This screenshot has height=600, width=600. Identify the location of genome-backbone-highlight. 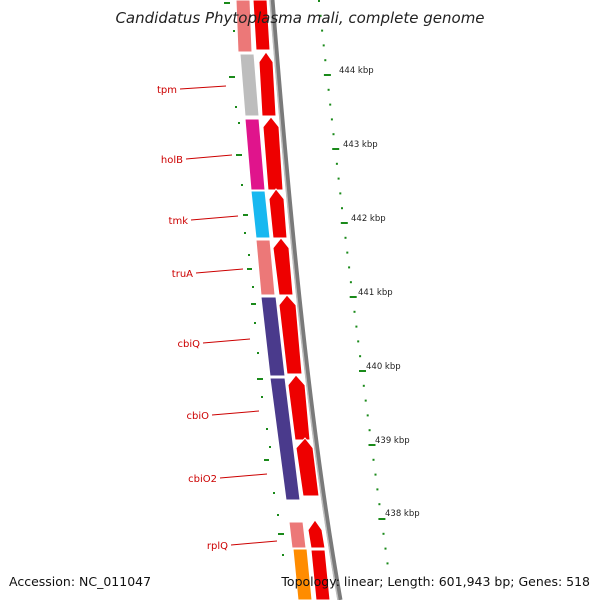
(304, 300).